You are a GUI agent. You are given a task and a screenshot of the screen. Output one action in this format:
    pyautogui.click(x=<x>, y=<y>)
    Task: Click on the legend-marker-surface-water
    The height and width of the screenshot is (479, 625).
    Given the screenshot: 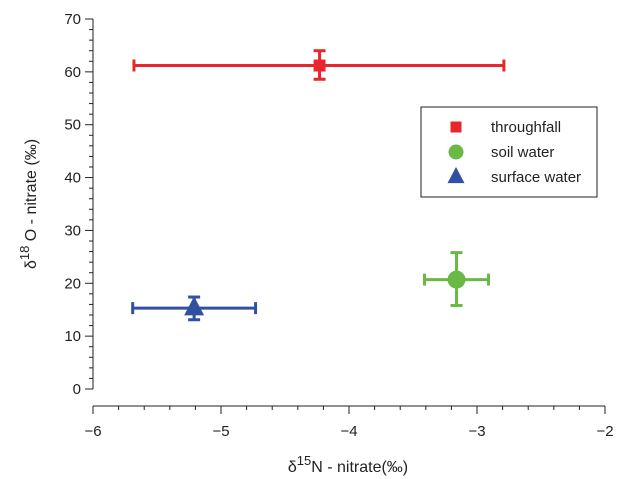 What is the action you would take?
    pyautogui.click(x=456, y=175)
    